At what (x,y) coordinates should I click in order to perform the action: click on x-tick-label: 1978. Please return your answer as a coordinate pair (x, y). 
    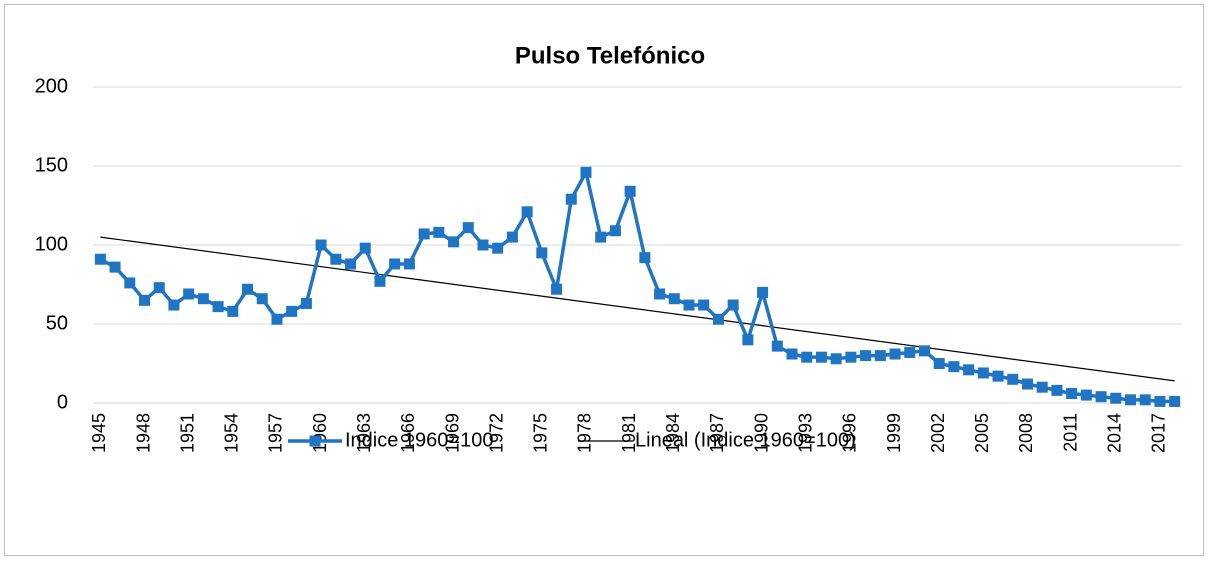
    Looking at the image, I should click on (585, 433).